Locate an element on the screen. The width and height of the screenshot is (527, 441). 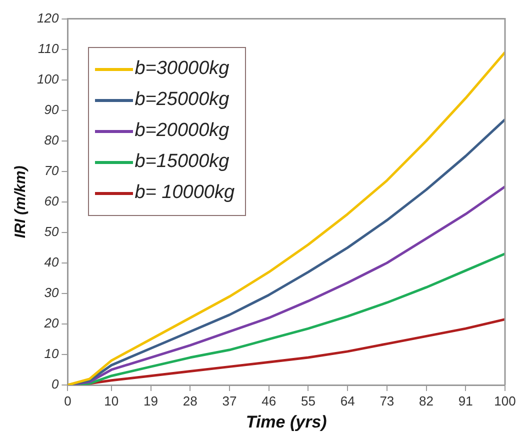
x-tick-label: 10 is located at coordinates (111, 400).